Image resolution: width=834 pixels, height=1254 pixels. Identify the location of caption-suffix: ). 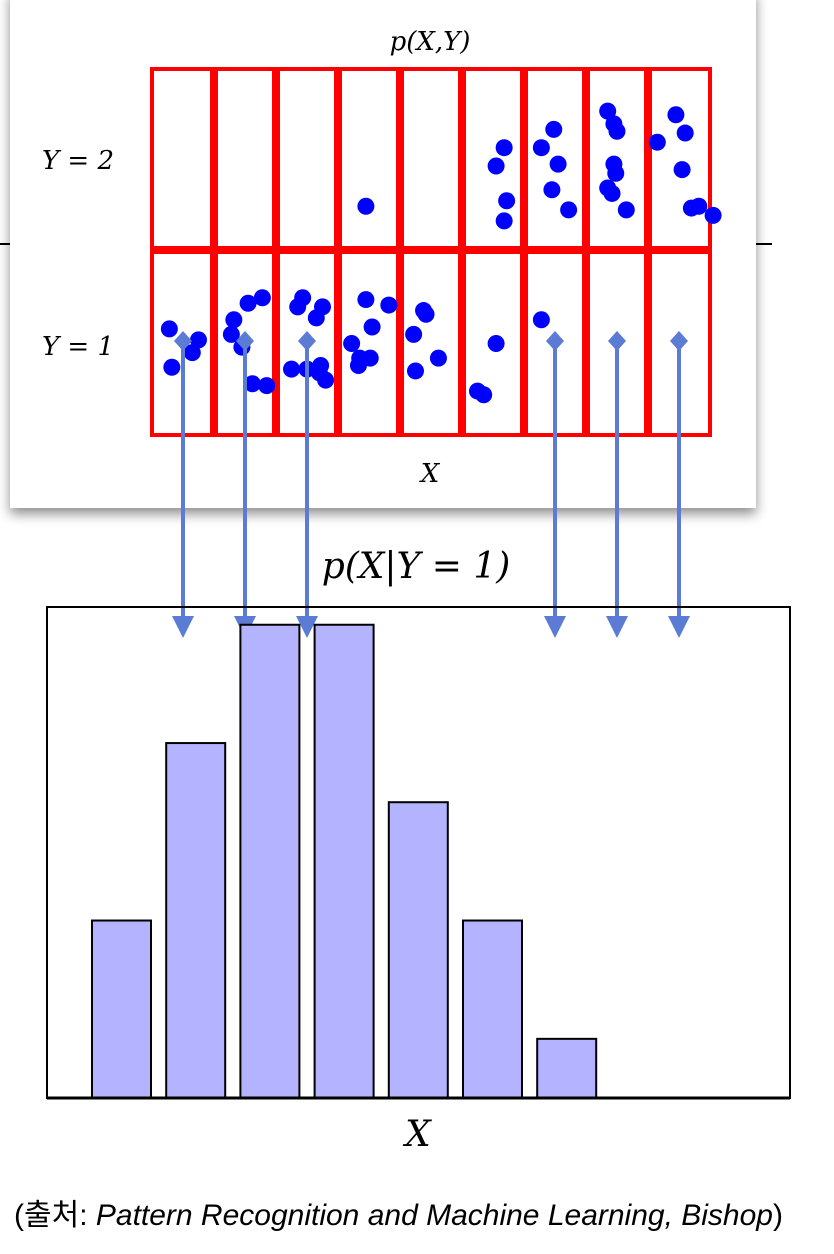
(777, 1215).